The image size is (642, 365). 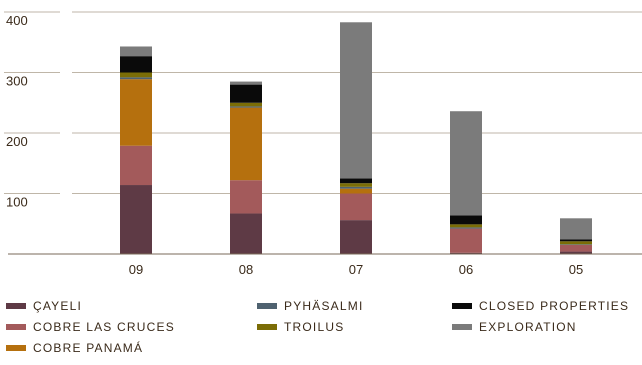 I want to click on x-tick-label: 05, so click(x=576, y=269).